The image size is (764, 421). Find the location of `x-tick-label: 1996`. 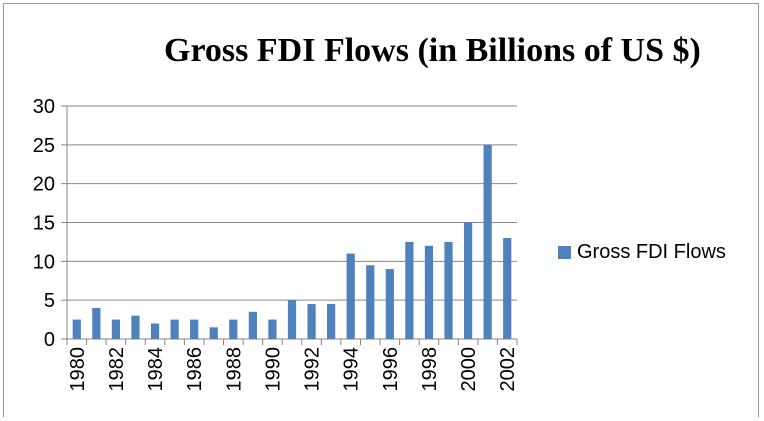

x-tick-label: 1996 is located at coordinates (391, 369).